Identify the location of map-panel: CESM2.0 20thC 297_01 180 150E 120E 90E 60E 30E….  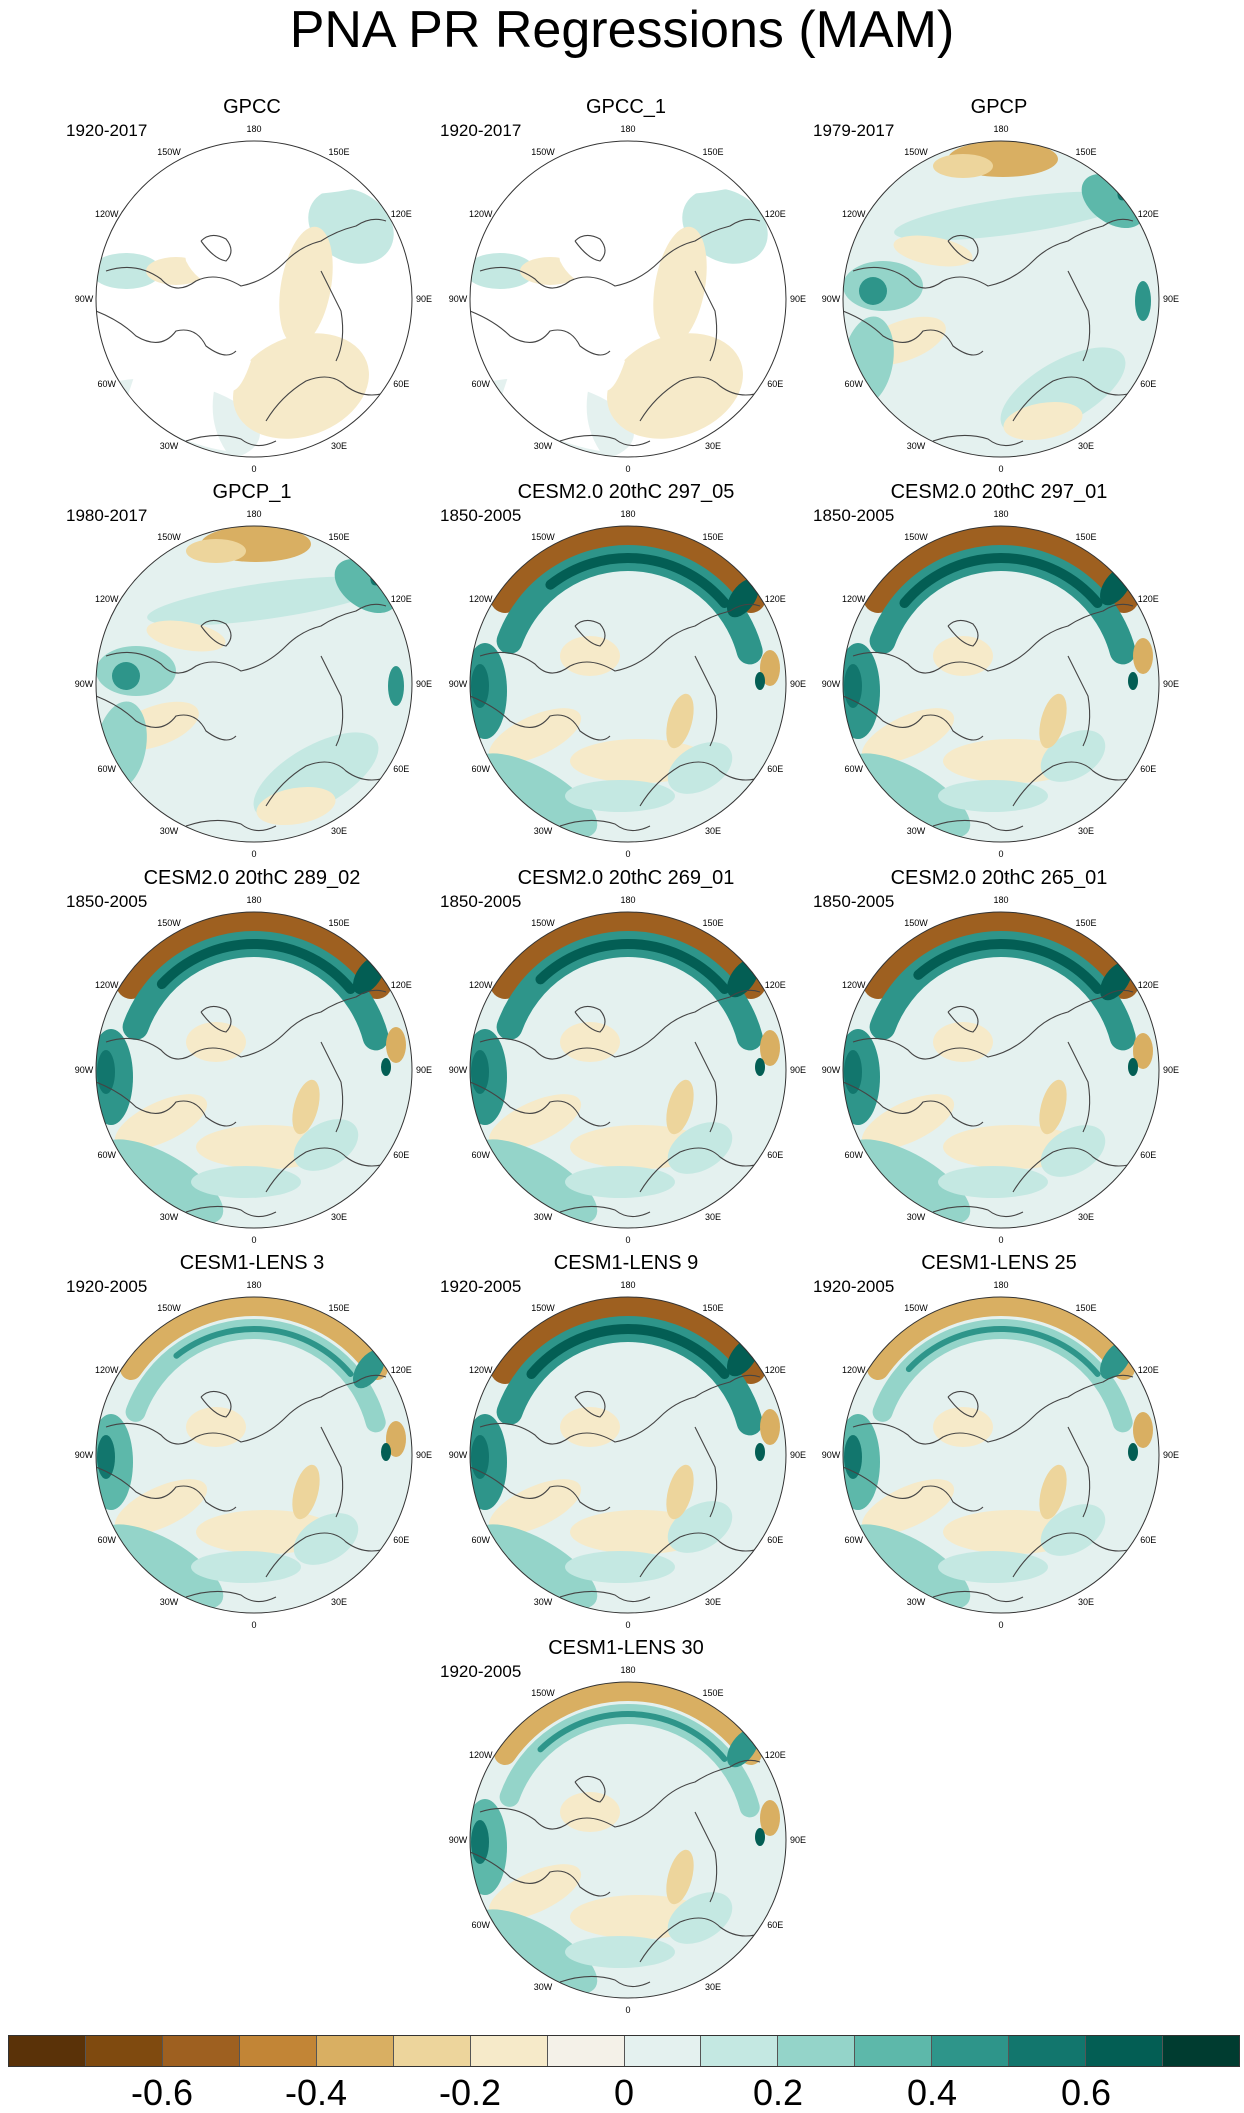
(999, 670).